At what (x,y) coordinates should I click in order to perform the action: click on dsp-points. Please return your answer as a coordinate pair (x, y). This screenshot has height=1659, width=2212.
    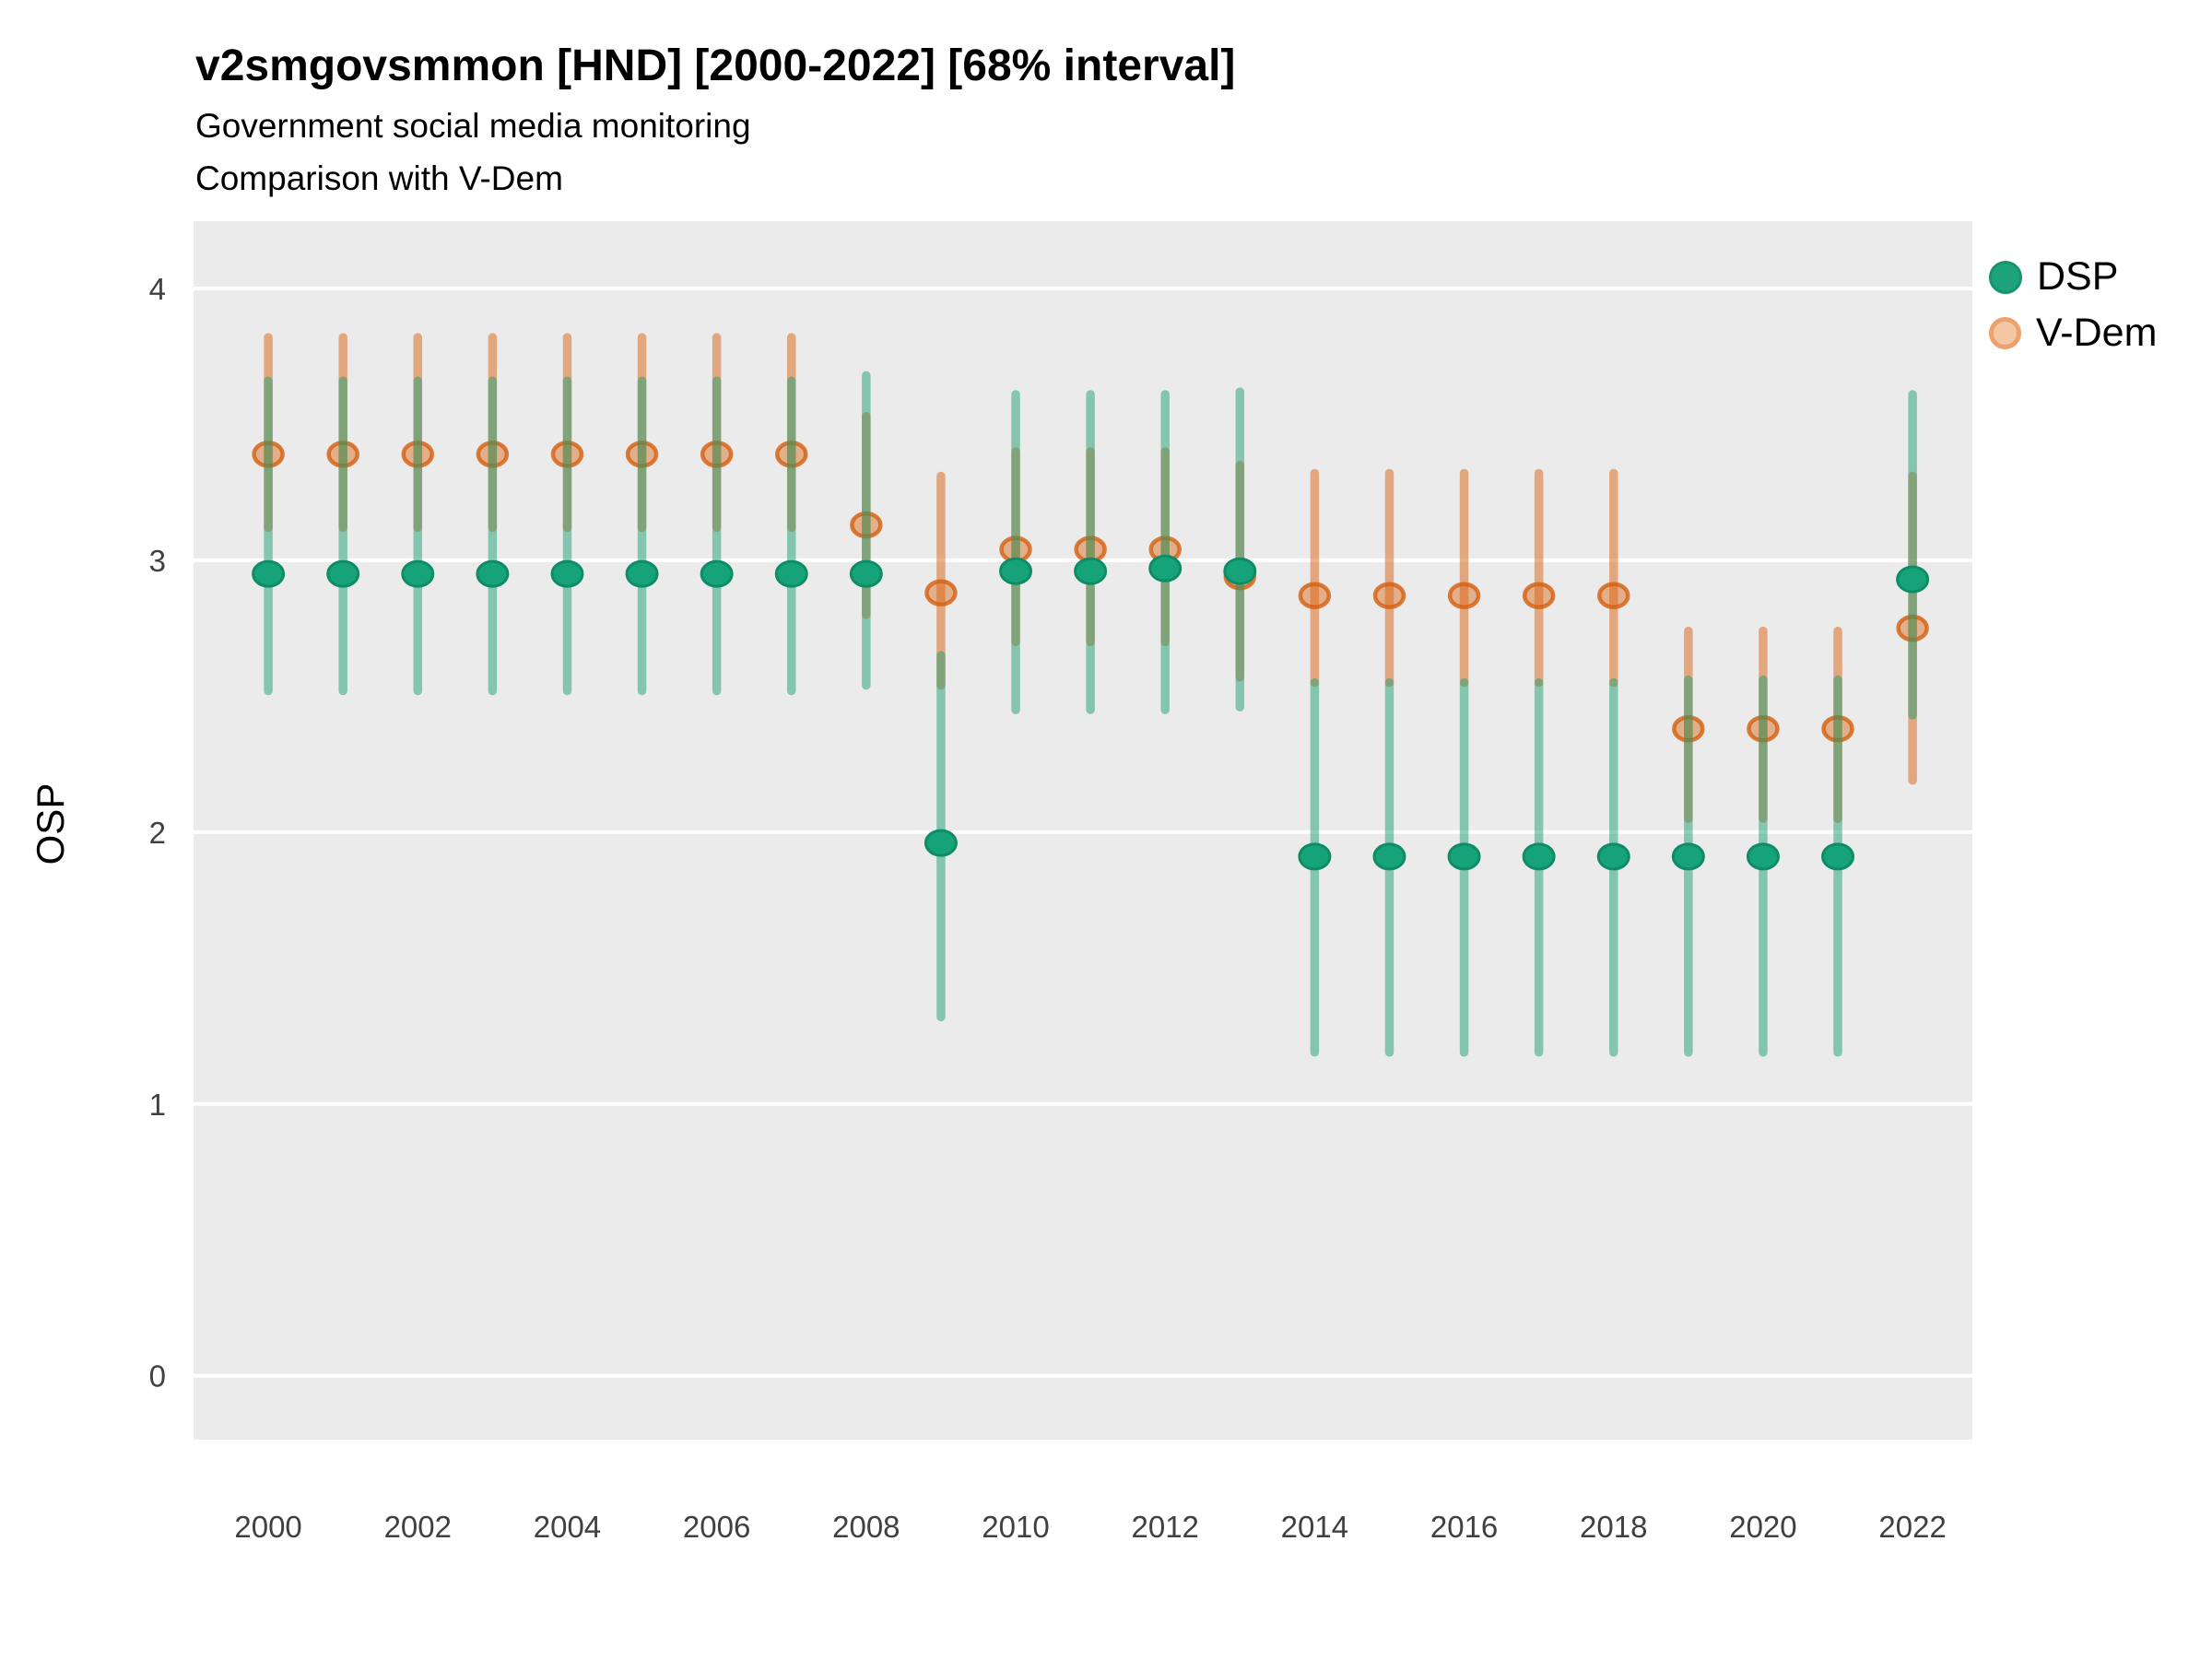
    Looking at the image, I should click on (1091, 712).